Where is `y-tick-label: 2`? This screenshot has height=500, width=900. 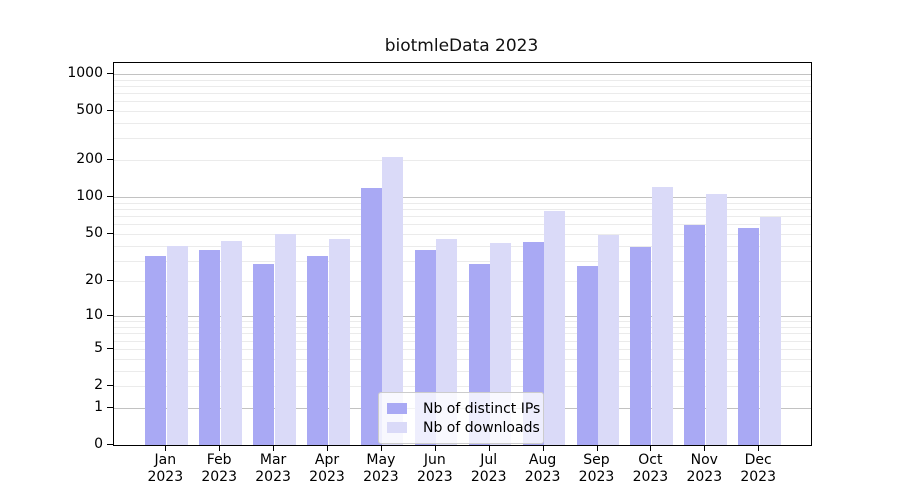 y-tick-label: 2 is located at coordinates (98, 385).